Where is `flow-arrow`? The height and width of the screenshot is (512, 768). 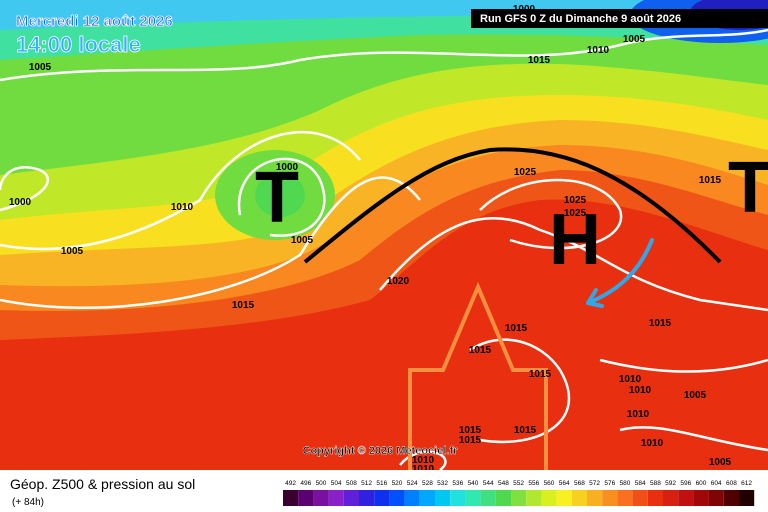 flow-arrow is located at coordinates (620, 273).